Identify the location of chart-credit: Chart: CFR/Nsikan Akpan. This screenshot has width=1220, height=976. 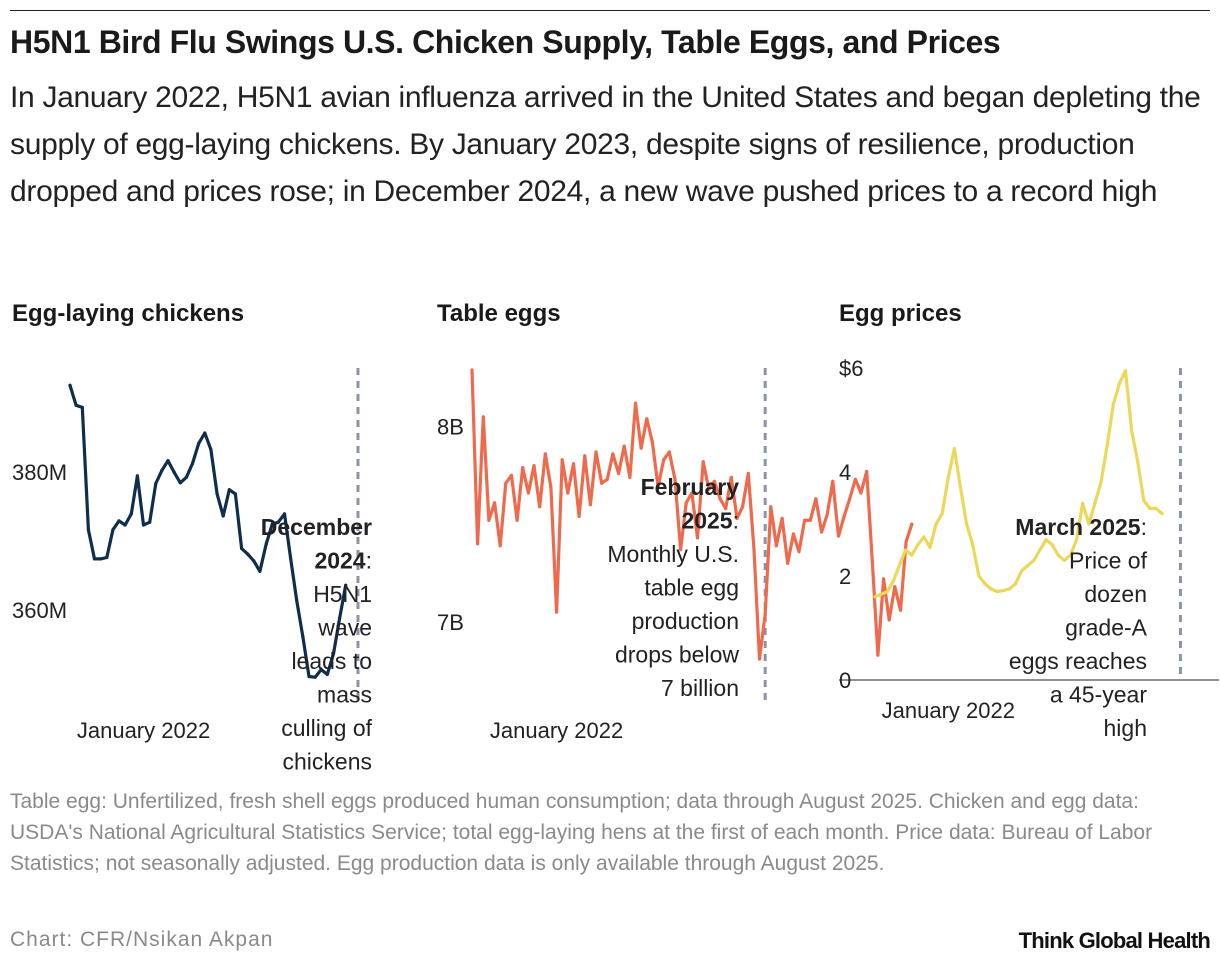
(142, 939).